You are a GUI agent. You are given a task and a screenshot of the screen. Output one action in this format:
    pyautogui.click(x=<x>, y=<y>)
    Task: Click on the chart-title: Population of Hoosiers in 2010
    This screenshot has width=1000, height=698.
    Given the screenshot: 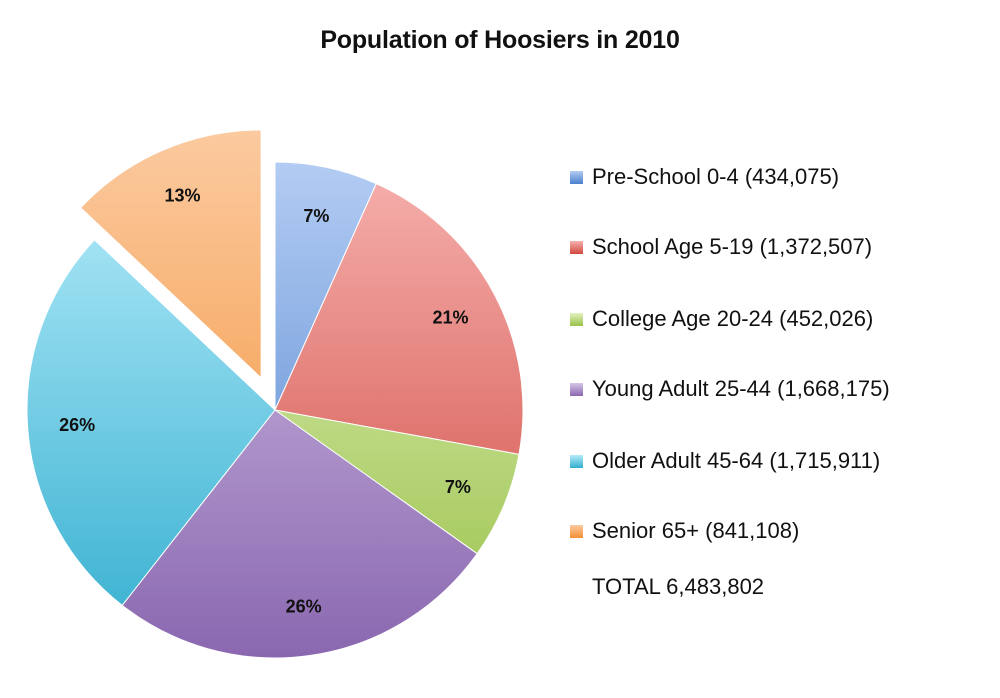 What is the action you would take?
    pyautogui.click(x=500, y=40)
    